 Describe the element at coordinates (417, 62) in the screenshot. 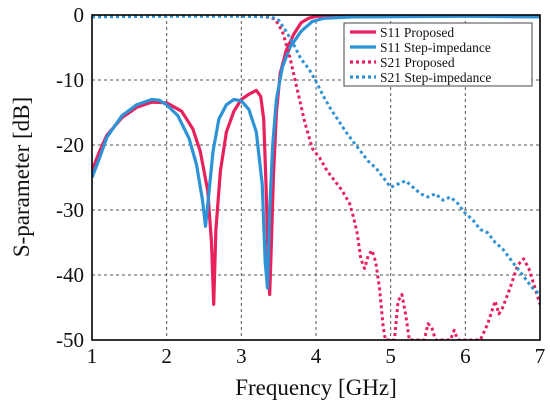

I see `legend-label-3: S21 Proposed` at that location.